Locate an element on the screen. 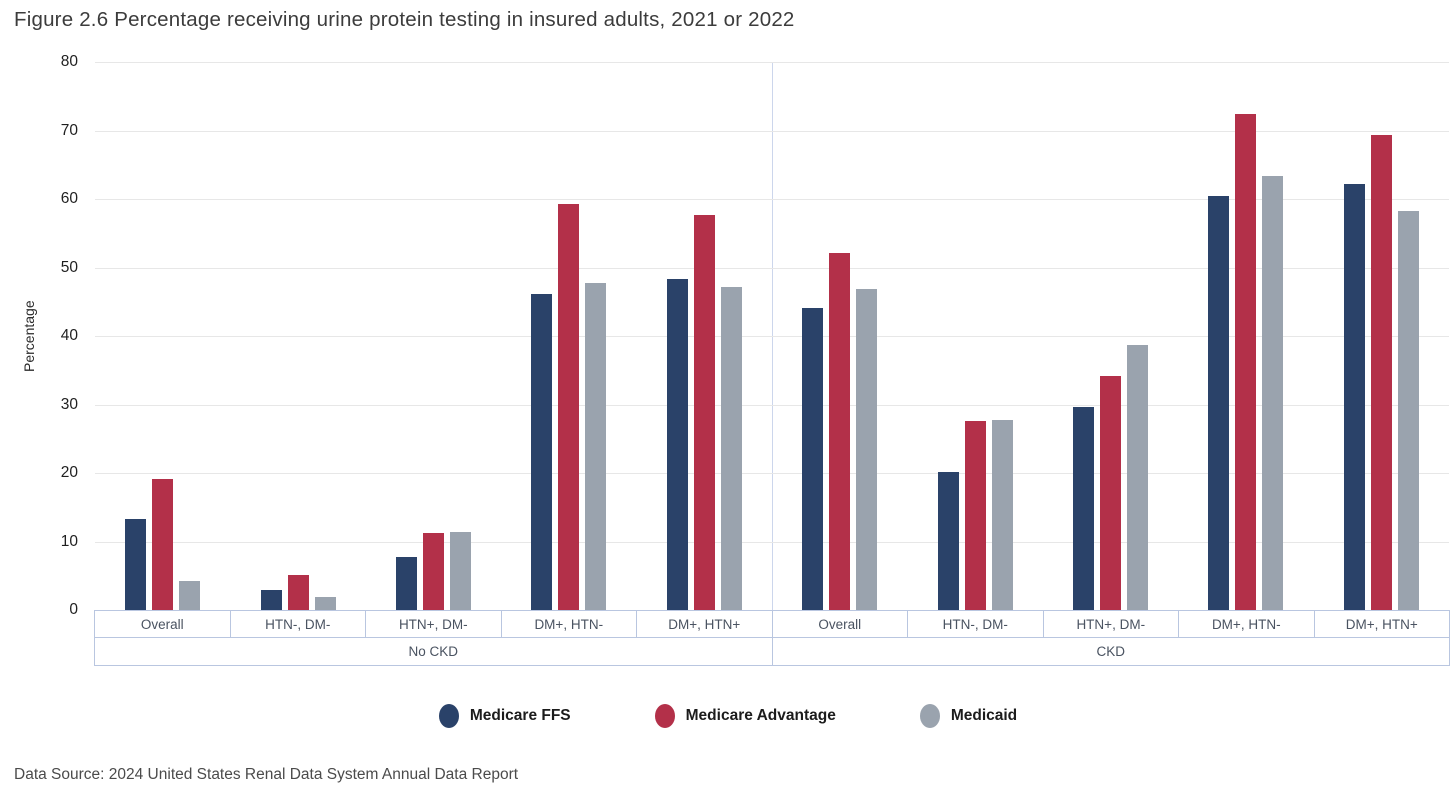 This screenshot has height=806, width=1456. y-axis-ticks: 0 10 20 30 40 50 60 70 80 is located at coordinates (53, 335).